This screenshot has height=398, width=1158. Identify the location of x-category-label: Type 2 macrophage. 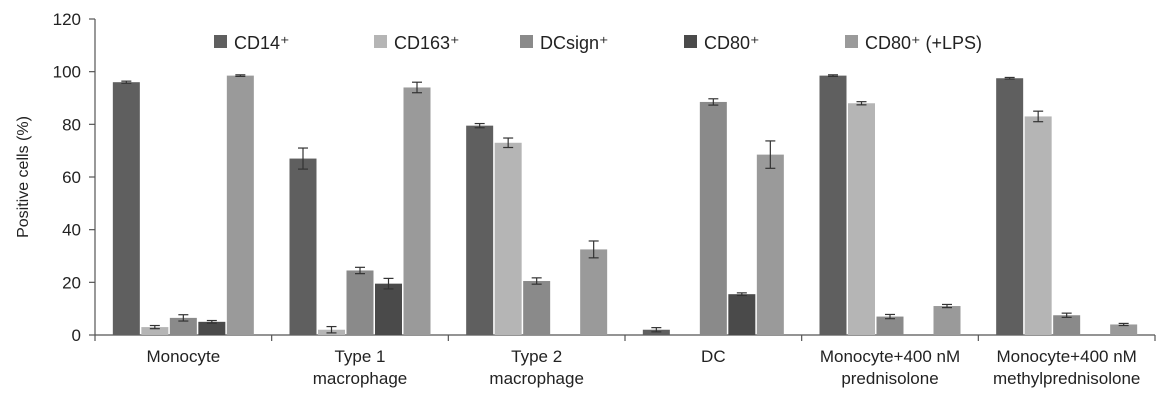
(536, 367).